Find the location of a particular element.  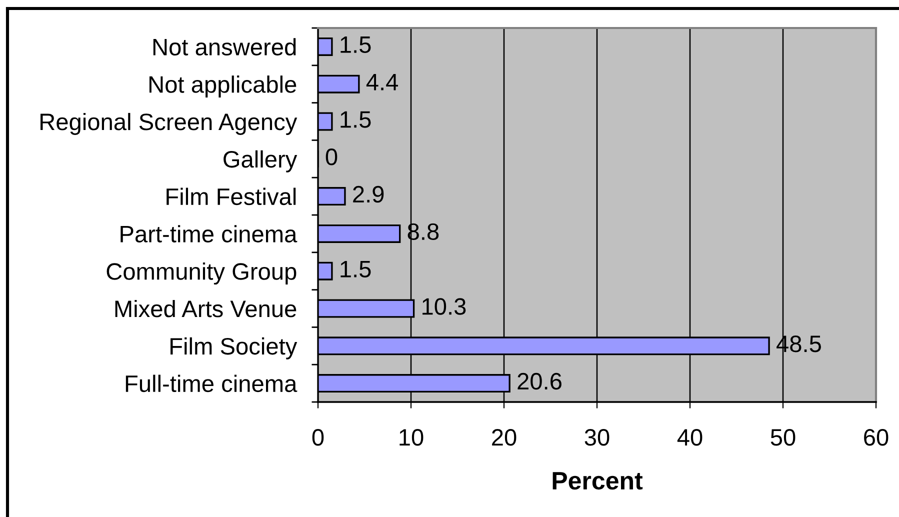

y-tick-label: Regional Screen Agency is located at coordinates (169, 123).